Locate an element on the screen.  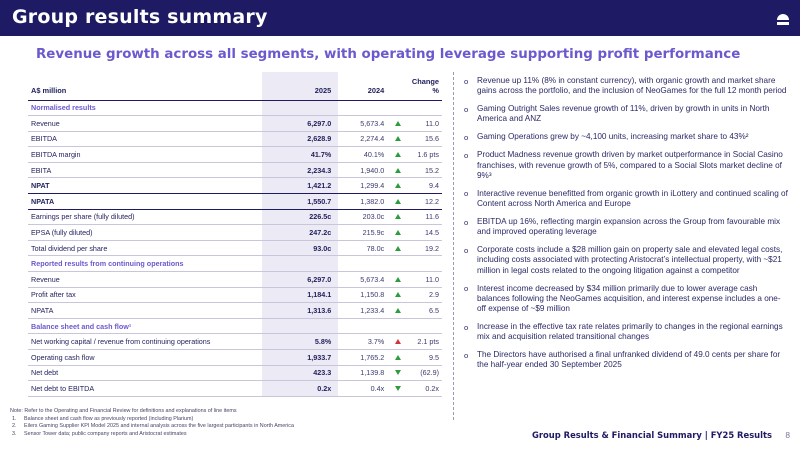
row-label: EBITDA margin is located at coordinates (143, 154).